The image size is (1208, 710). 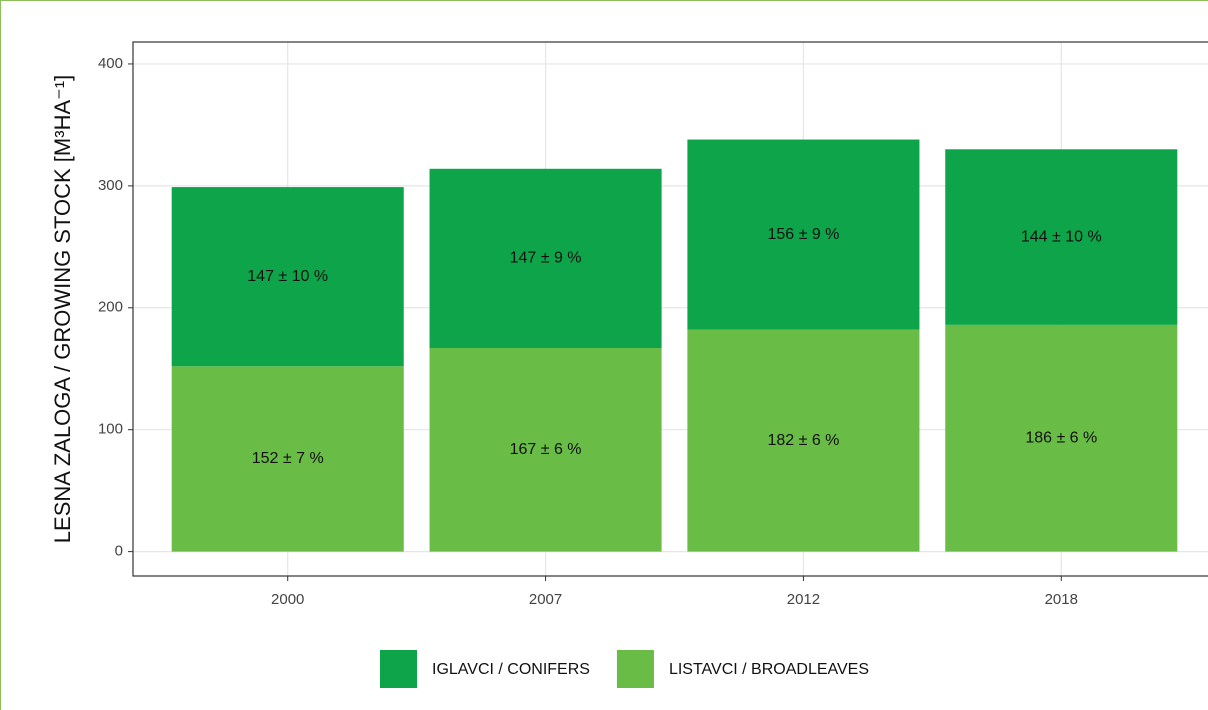 I want to click on value-label: 144 ± 10 %, so click(x=1061, y=236).